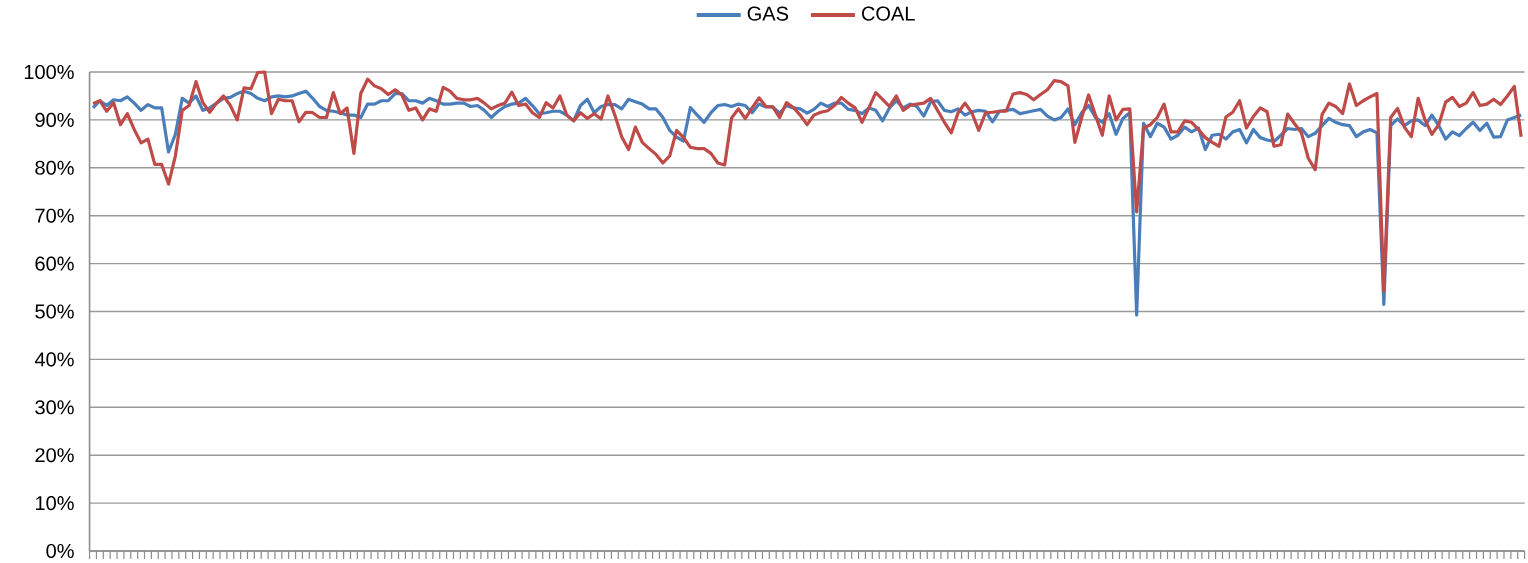  I want to click on y-tick-label: 10%, so click(55, 503).